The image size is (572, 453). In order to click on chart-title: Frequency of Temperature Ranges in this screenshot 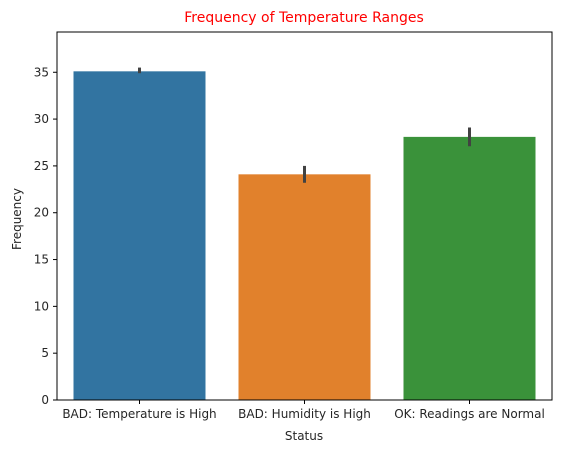, I will do `click(304, 18)`.